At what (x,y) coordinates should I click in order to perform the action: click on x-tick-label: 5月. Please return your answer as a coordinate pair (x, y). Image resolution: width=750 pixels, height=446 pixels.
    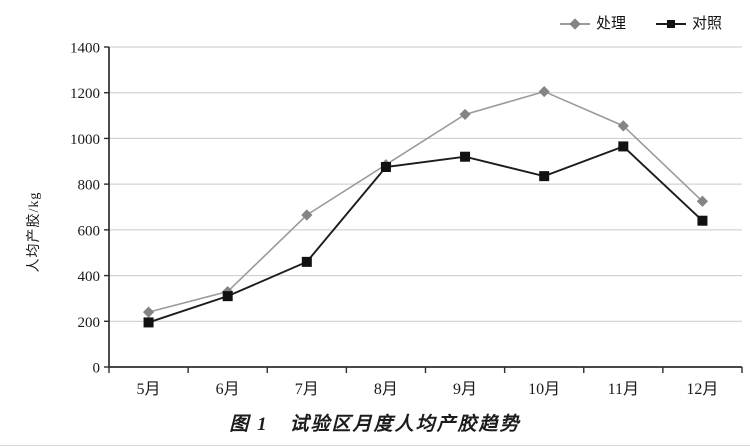
    Looking at the image, I should click on (149, 389).